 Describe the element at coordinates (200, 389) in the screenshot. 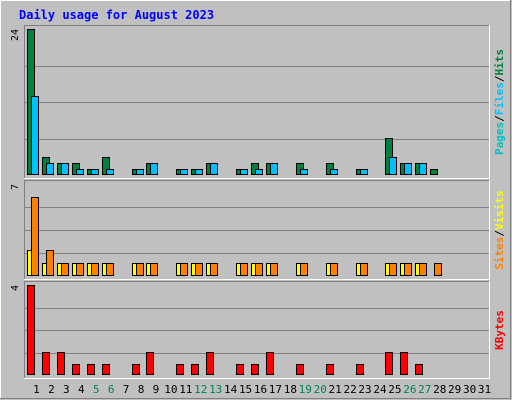

I see `x-tick-label-12: 12` at that location.